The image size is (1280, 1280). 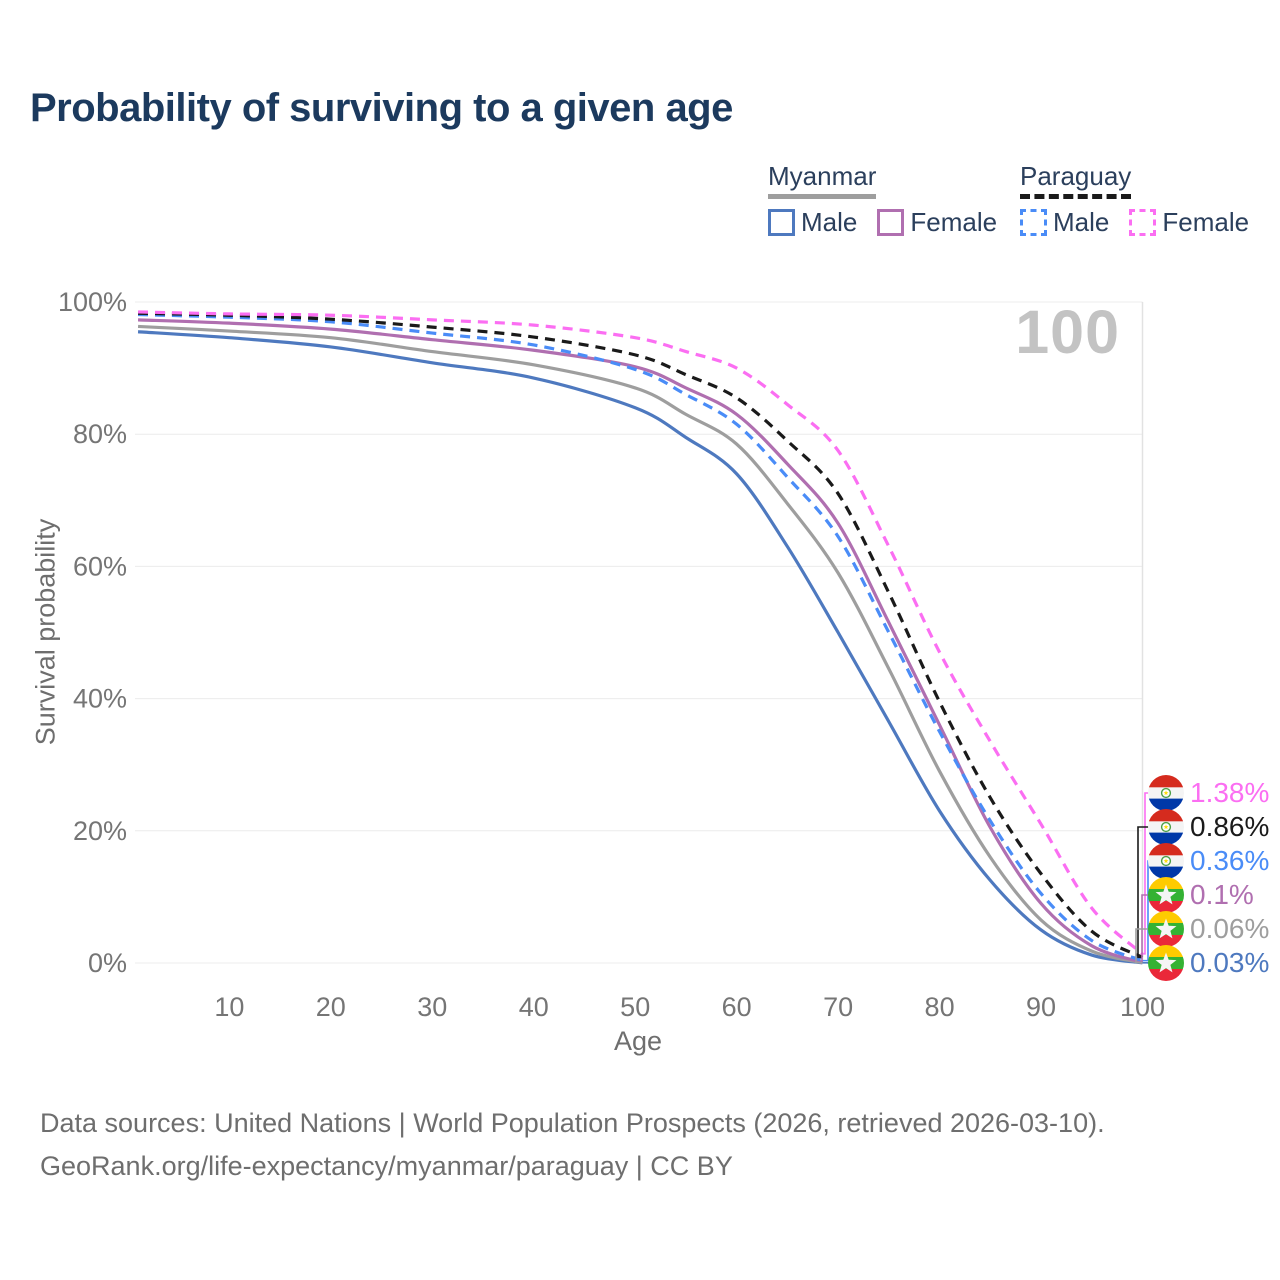 I want to click on legend-items-paraguay: Male Female, so click(x=1134, y=222).